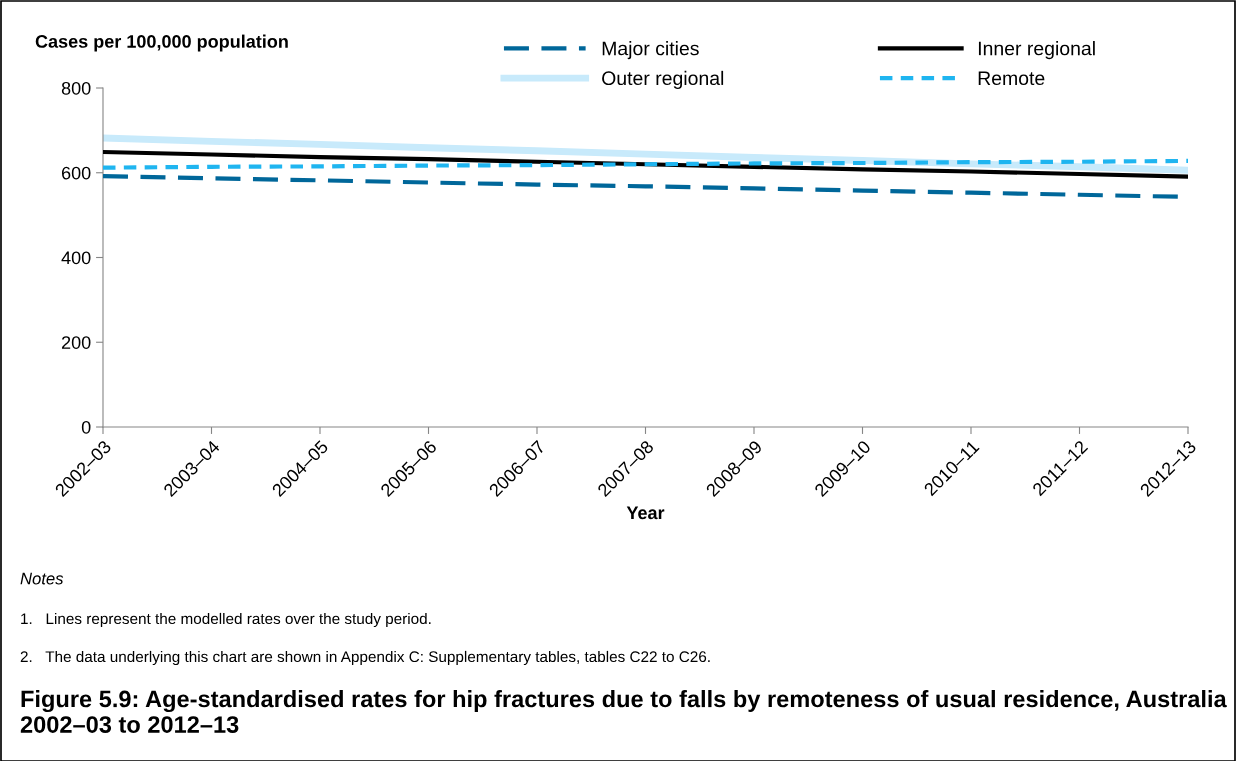  I want to click on y-tick-label: 200, so click(76, 342).